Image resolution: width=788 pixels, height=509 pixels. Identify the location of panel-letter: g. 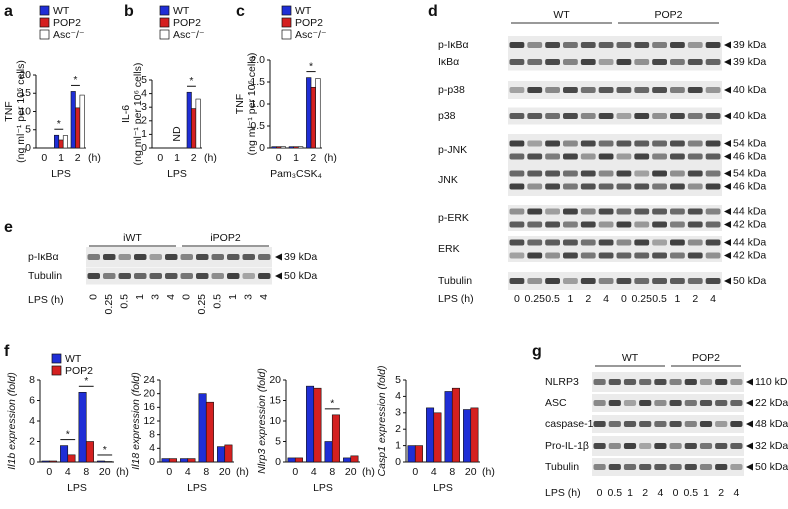
(537, 351).